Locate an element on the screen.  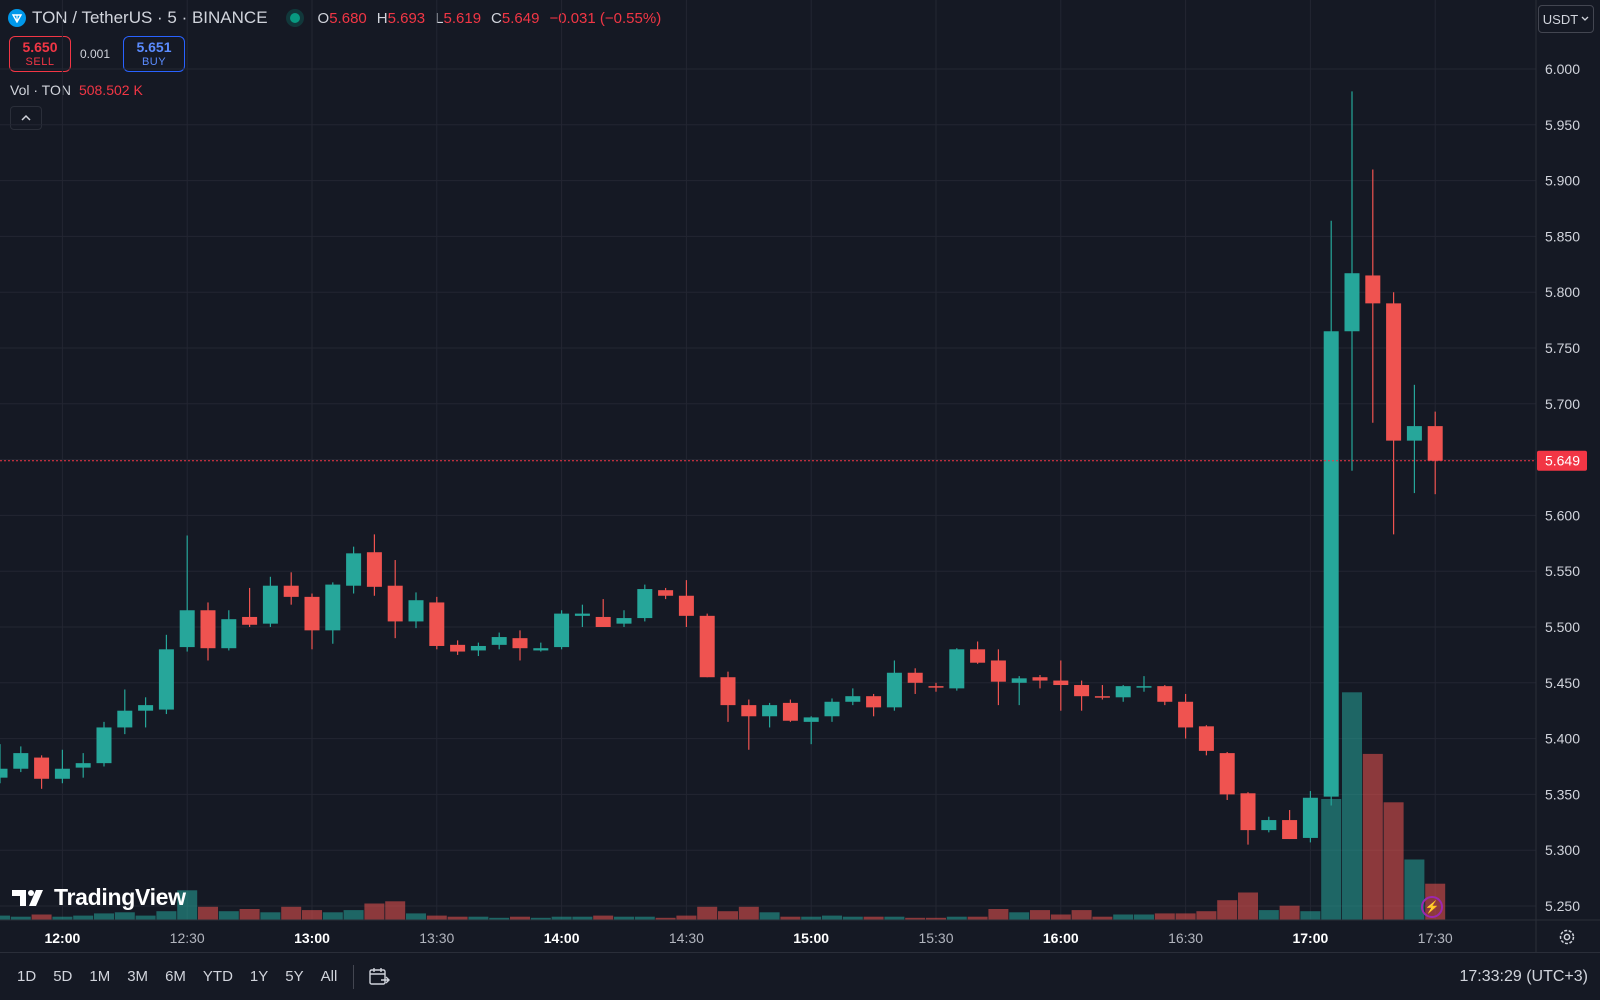
buy-button: 5.651 BUY is located at coordinates (154, 54).